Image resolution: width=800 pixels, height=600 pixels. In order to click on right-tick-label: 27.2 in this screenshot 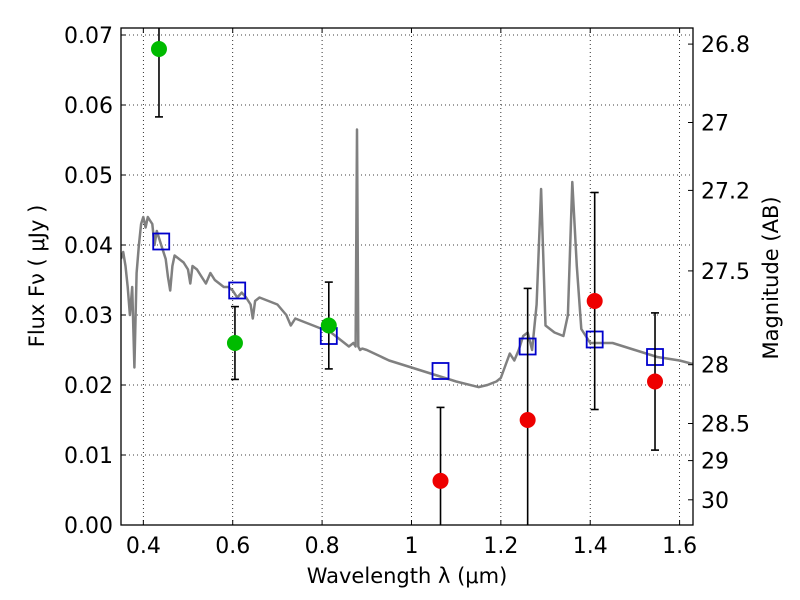, I will do `click(725, 191)`.